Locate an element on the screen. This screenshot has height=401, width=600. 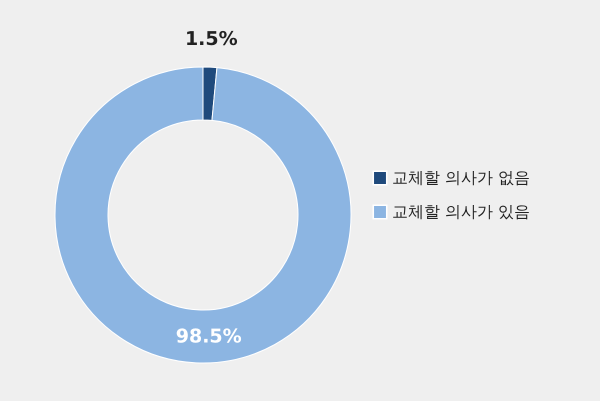
data-label: 1.5% is located at coordinates (211, 39).